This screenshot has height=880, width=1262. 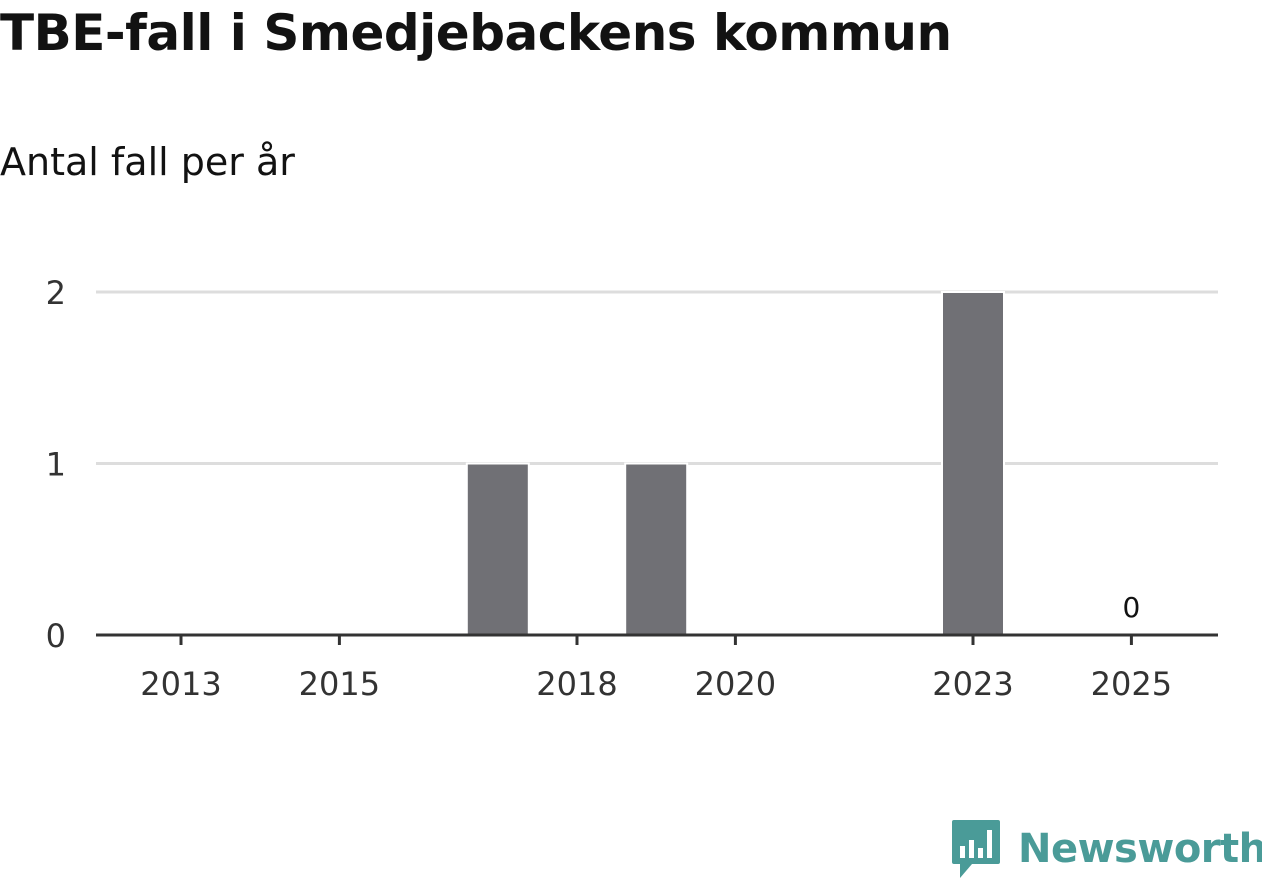 I want to click on chart-title: TBE-fall i Smedjebackens kommun, so click(x=476, y=33).